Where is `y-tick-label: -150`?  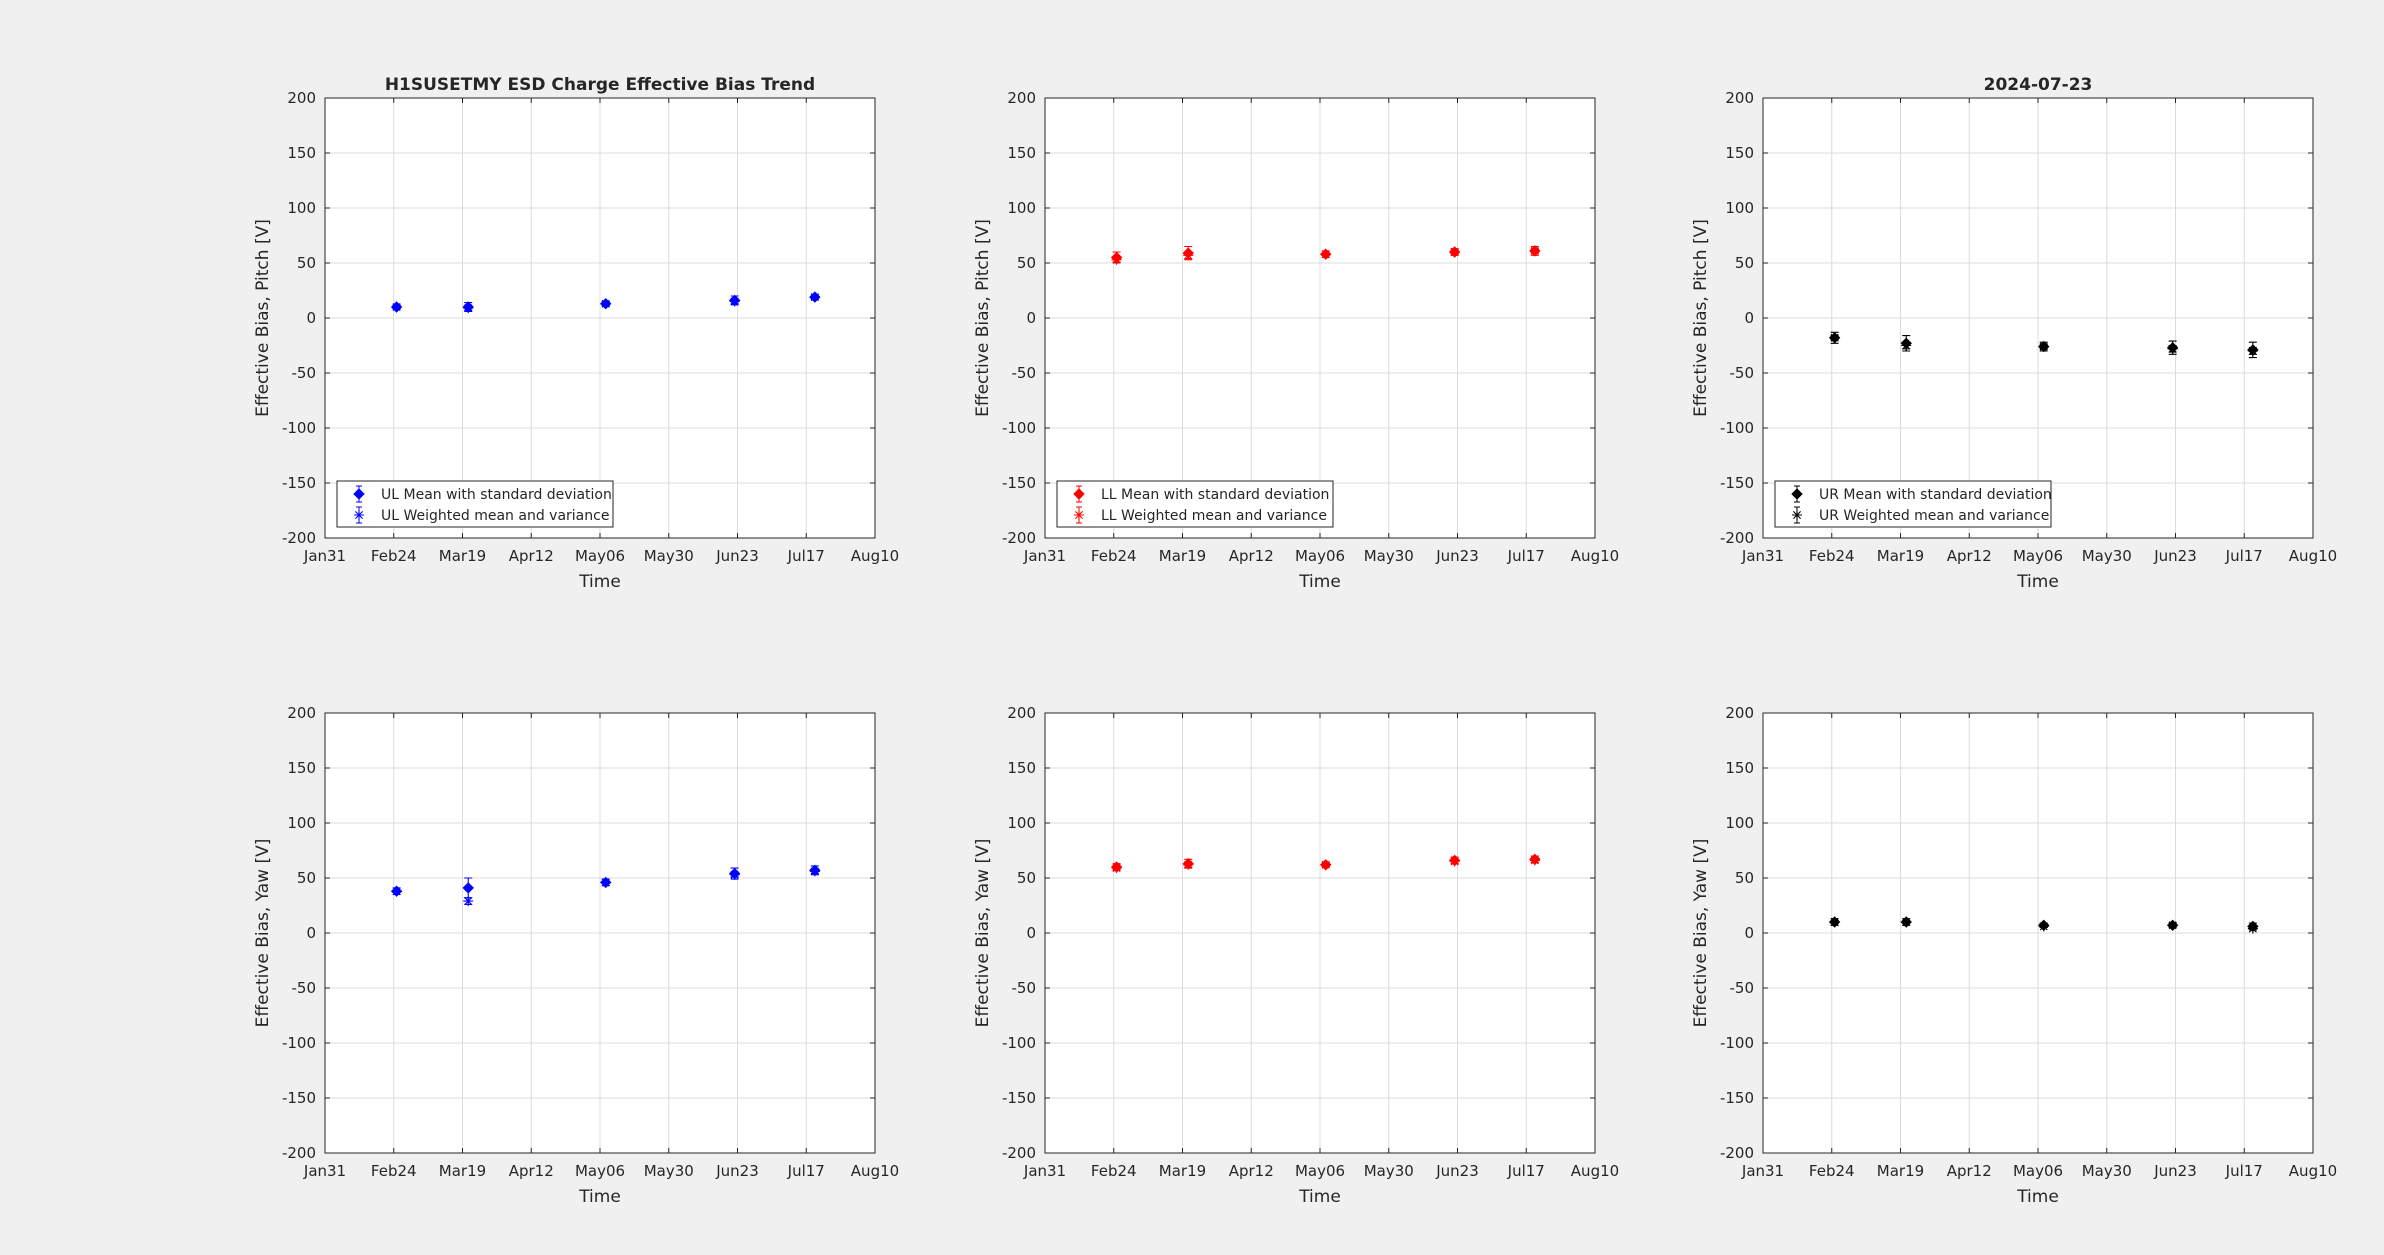 y-tick-label: -150 is located at coordinates (299, 483).